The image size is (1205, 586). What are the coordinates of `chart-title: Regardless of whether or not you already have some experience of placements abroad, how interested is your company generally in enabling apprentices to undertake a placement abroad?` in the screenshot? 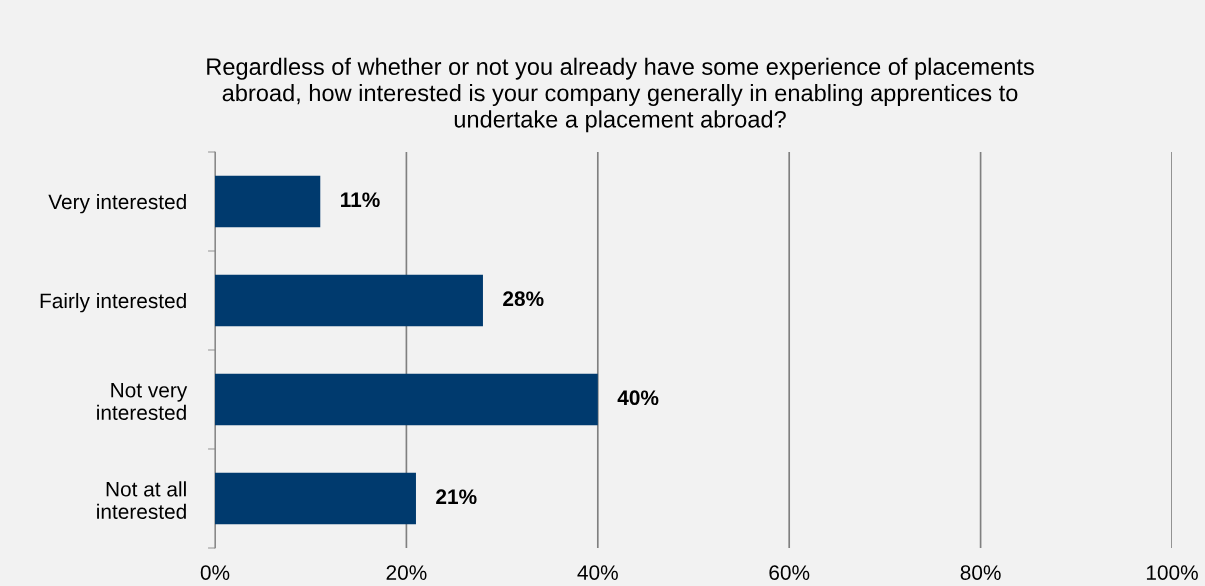 It's located at (620, 95).